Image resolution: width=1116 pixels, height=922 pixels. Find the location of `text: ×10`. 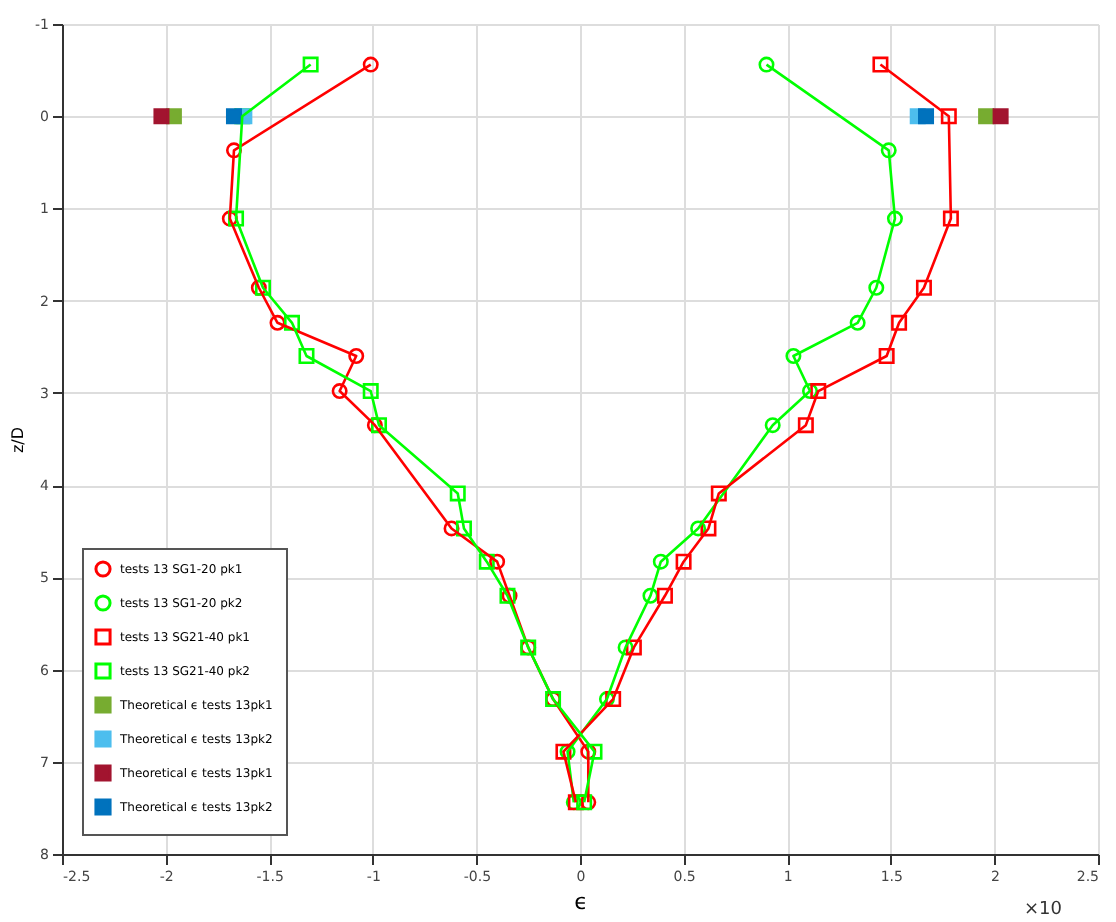

text: ×10 is located at coordinates (1043, 910).